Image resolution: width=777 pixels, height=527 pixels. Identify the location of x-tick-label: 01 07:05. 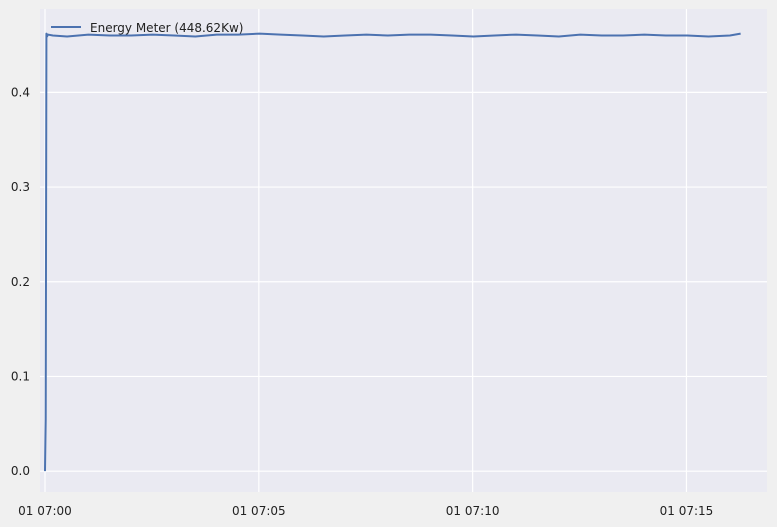
(259, 511).